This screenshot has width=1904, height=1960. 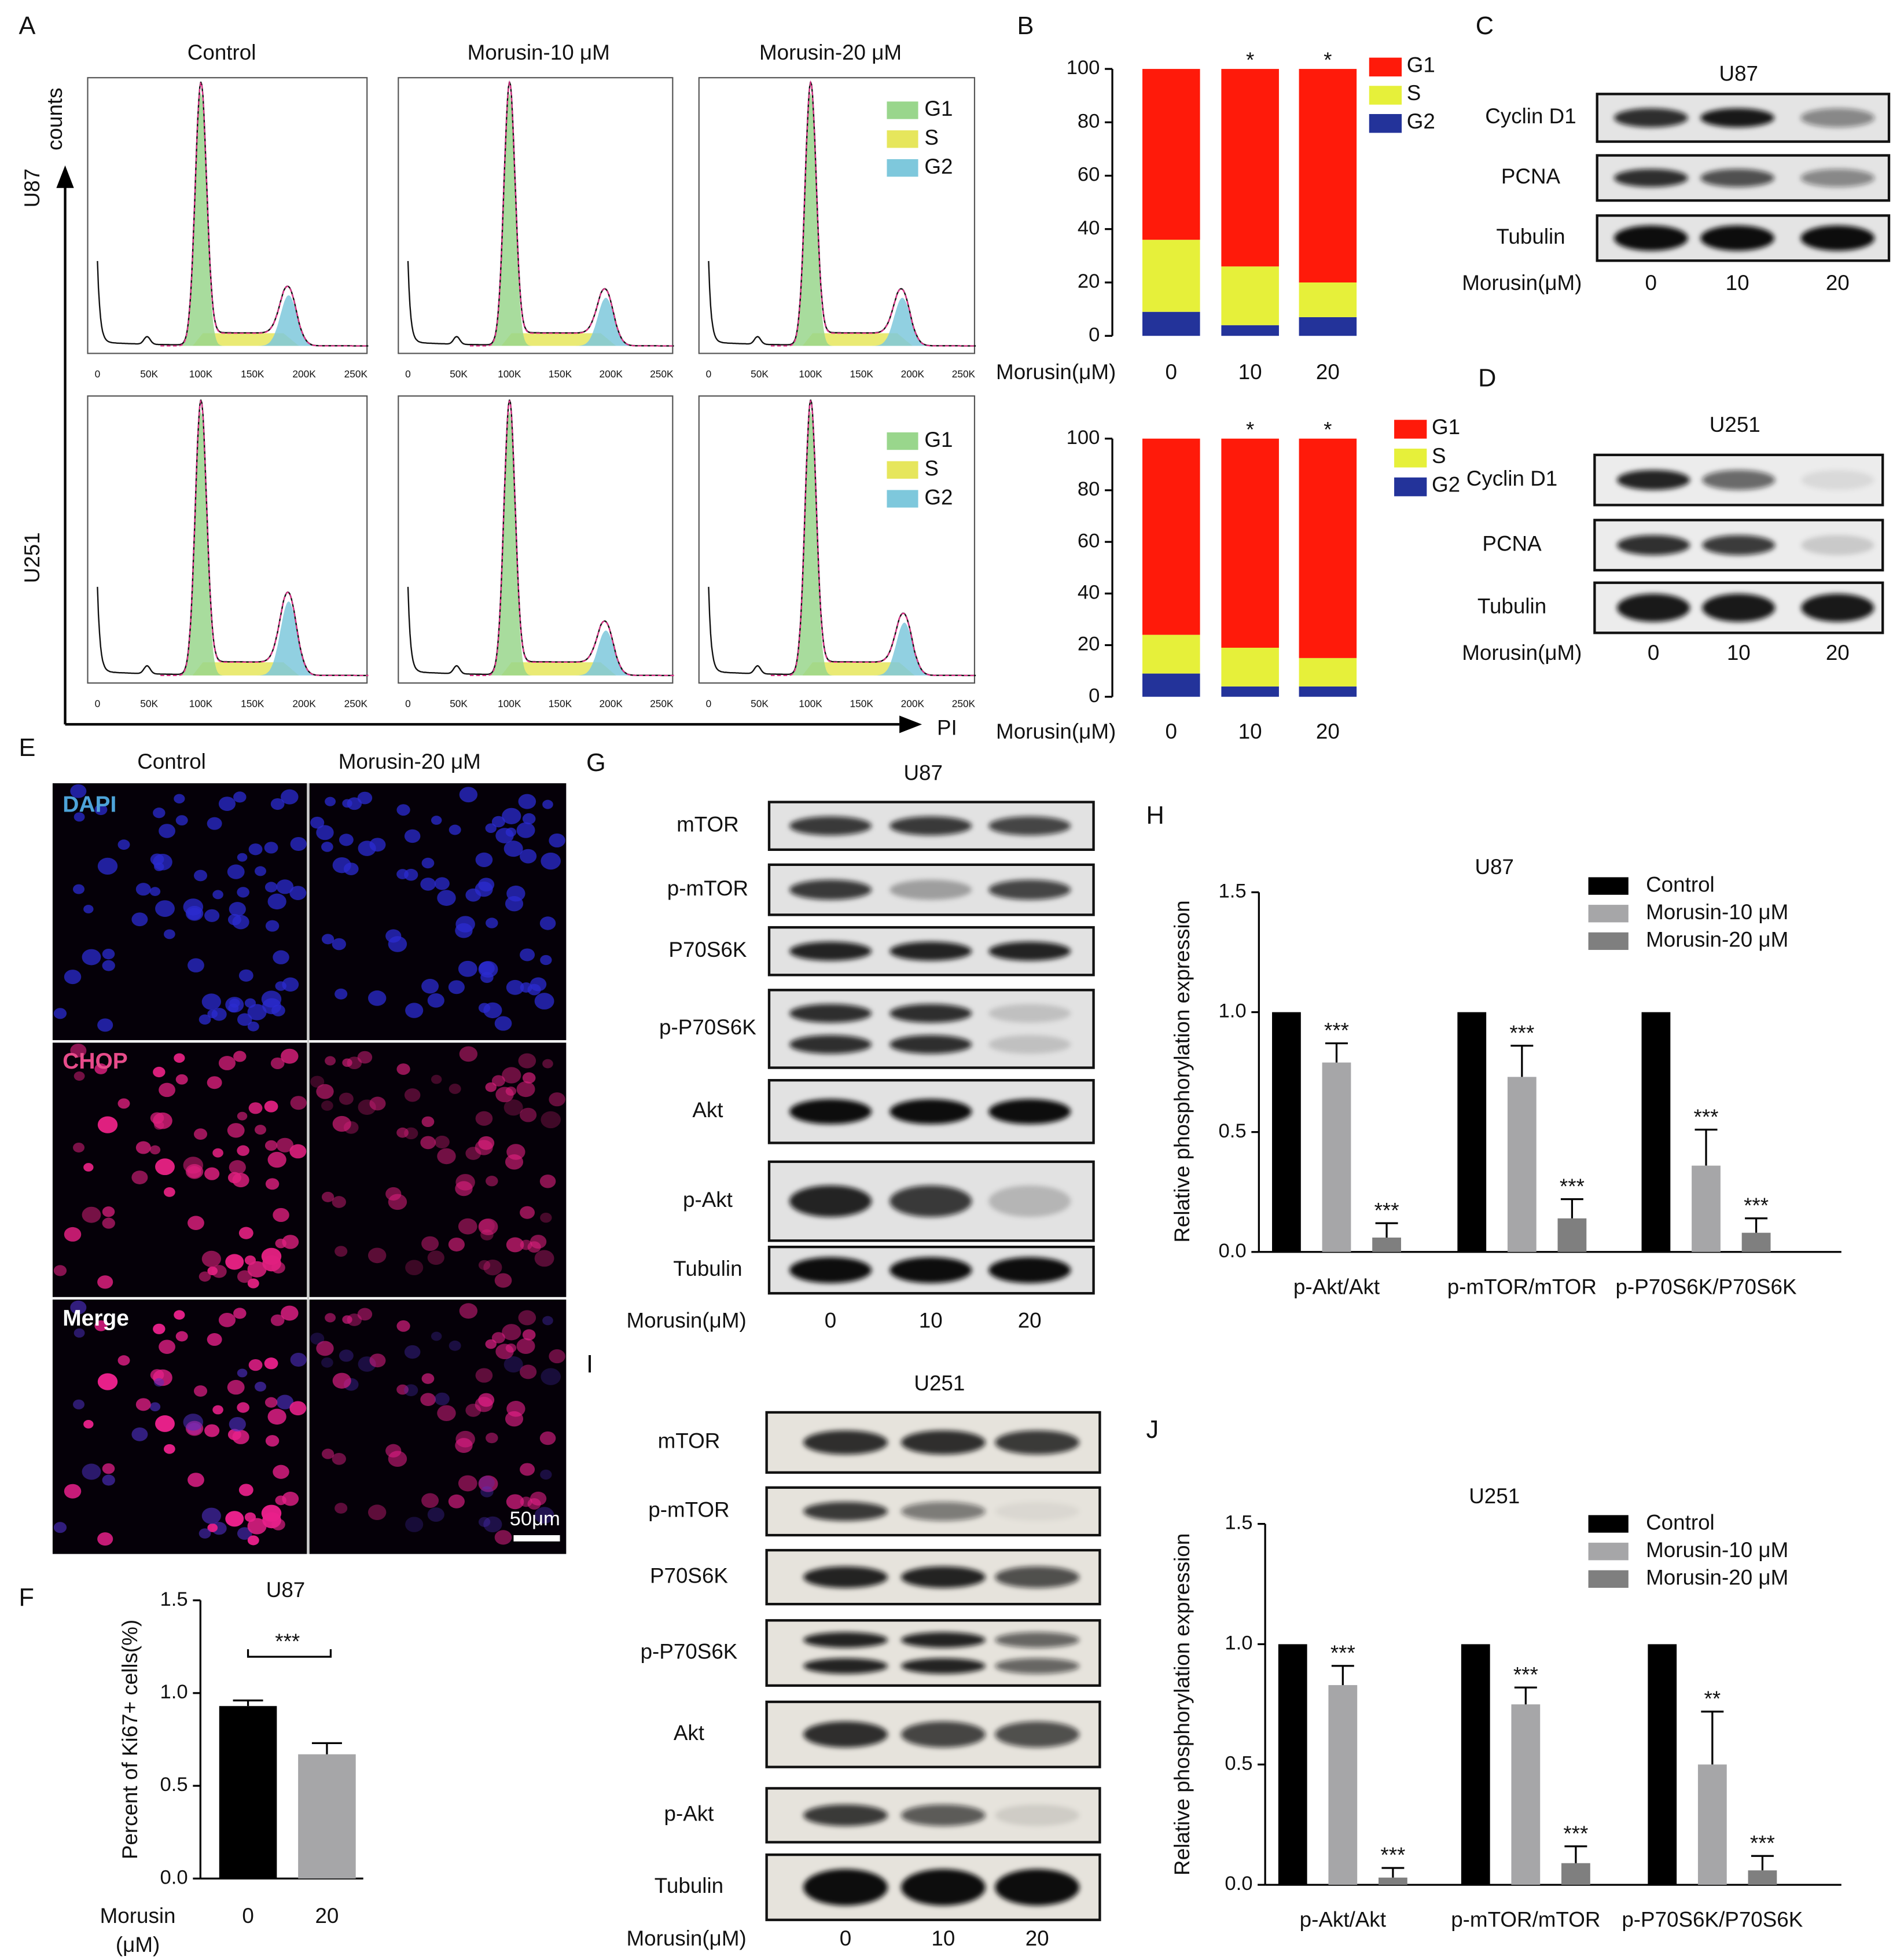 What do you see at coordinates (1446, 427) in the screenshot?
I see `legend-label: G1` at bounding box center [1446, 427].